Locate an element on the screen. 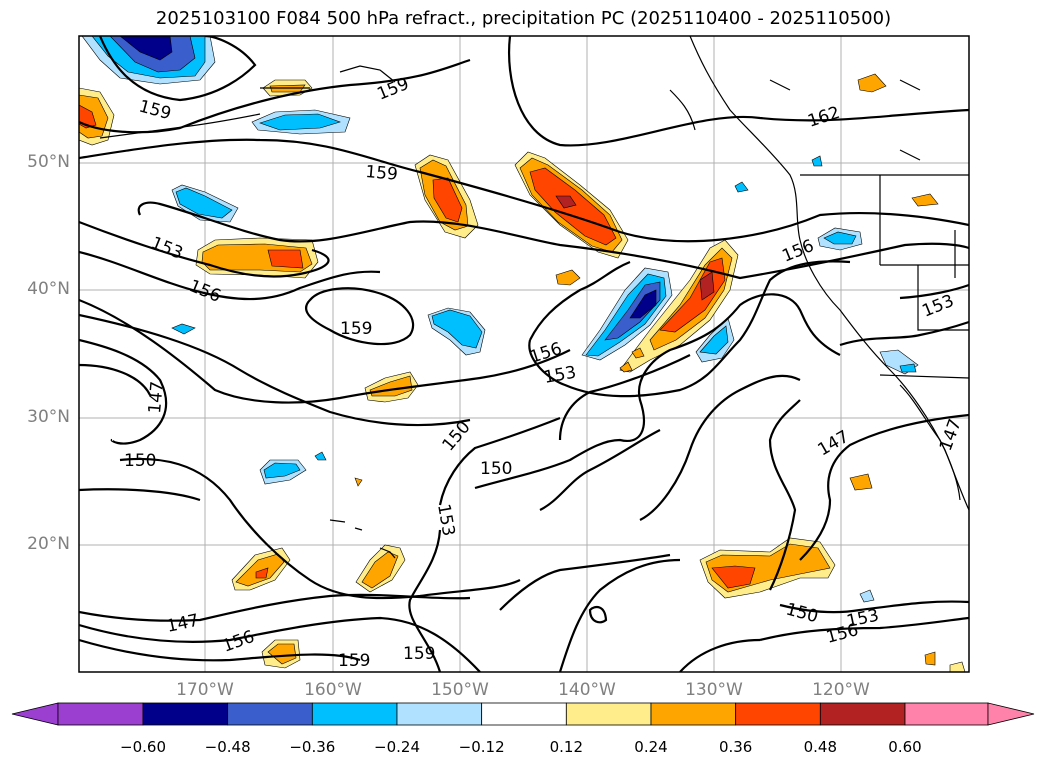  colorbar-tick-label: 0.12 is located at coordinates (566, 747).